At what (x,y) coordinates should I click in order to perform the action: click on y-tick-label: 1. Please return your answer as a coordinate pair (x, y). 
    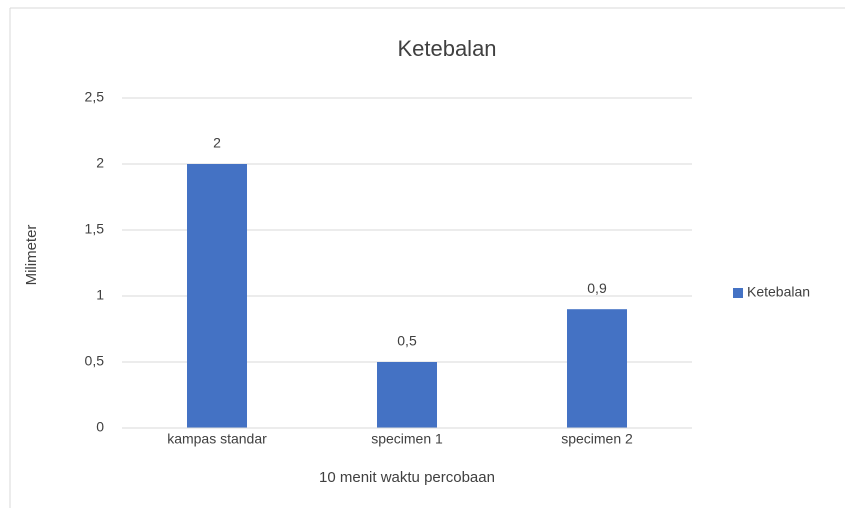
    Looking at the image, I should click on (100, 295).